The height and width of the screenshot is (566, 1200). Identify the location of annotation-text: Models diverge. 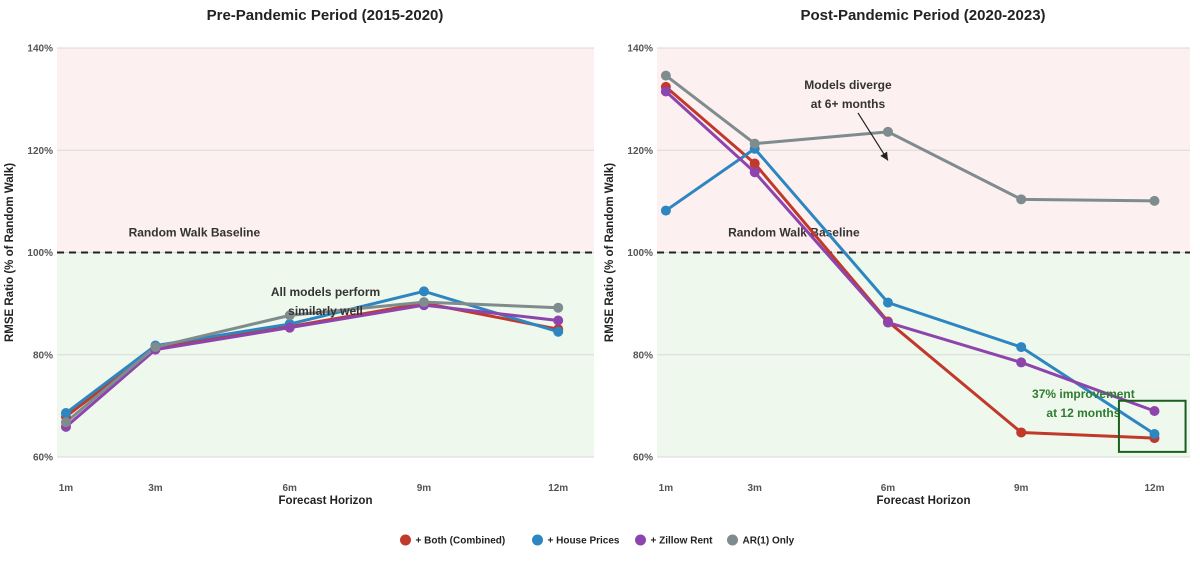
(848, 85).